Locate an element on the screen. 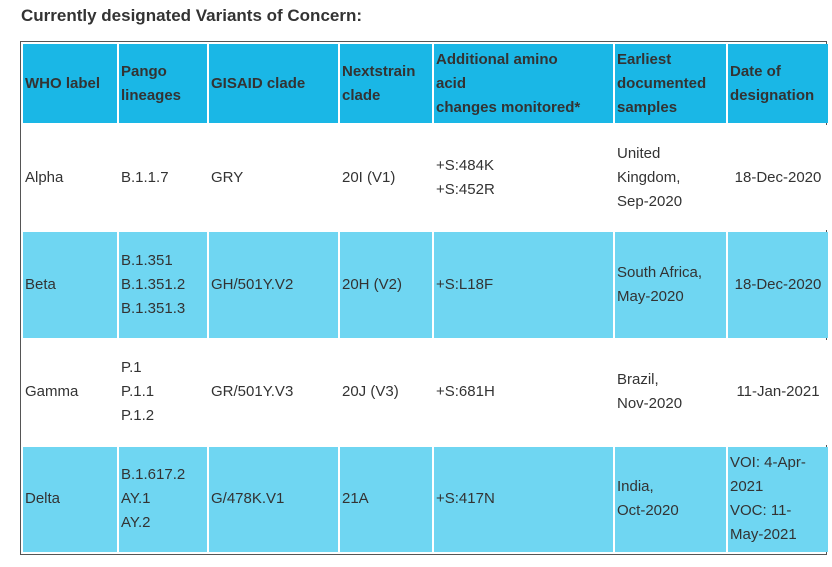  column-header-line: Date of is located at coordinates (755, 71).